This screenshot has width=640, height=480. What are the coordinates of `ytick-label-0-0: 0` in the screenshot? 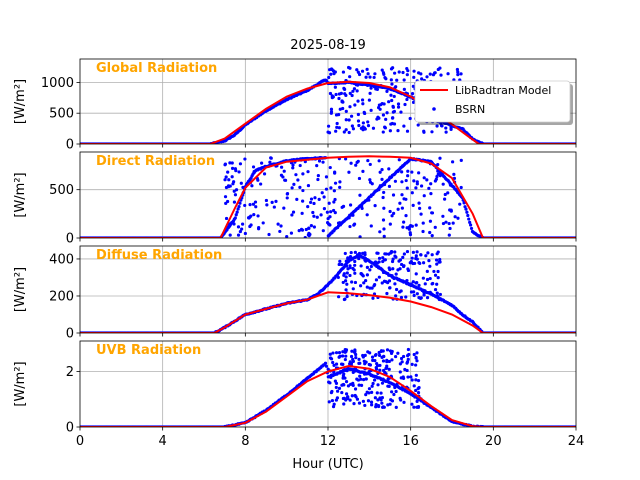 It's located at (70, 145).